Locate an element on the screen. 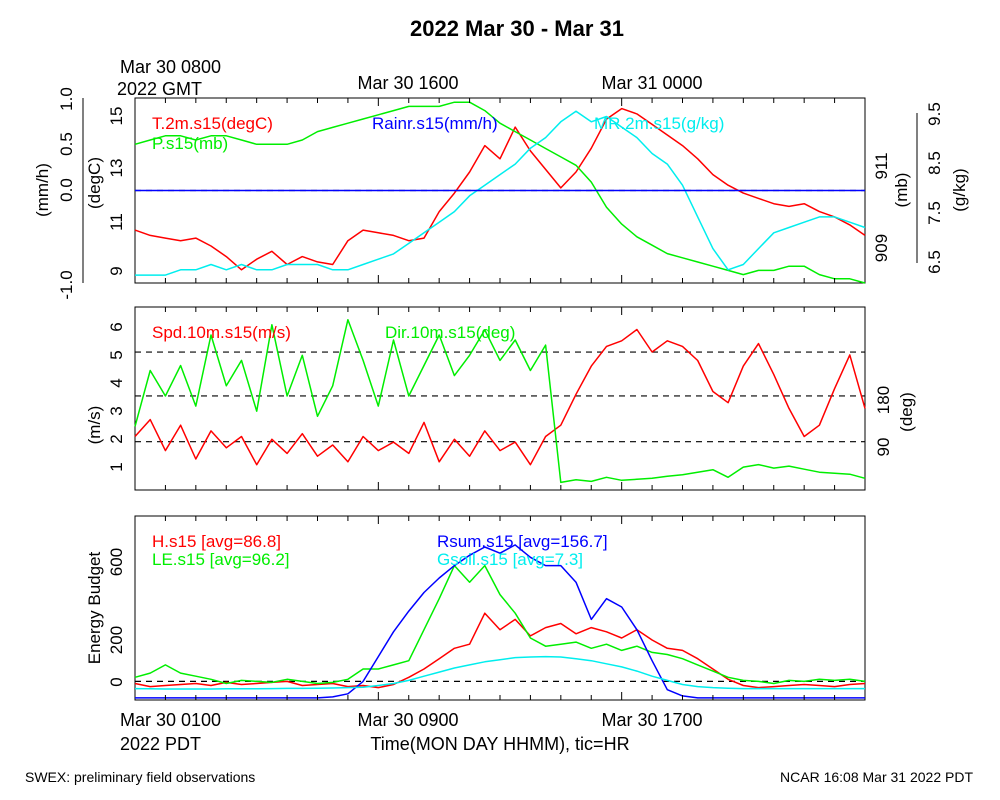 Image resolution: width=1000 pixels, height=800 pixels. rain-tick-label: 1.0 is located at coordinates (66, 99).